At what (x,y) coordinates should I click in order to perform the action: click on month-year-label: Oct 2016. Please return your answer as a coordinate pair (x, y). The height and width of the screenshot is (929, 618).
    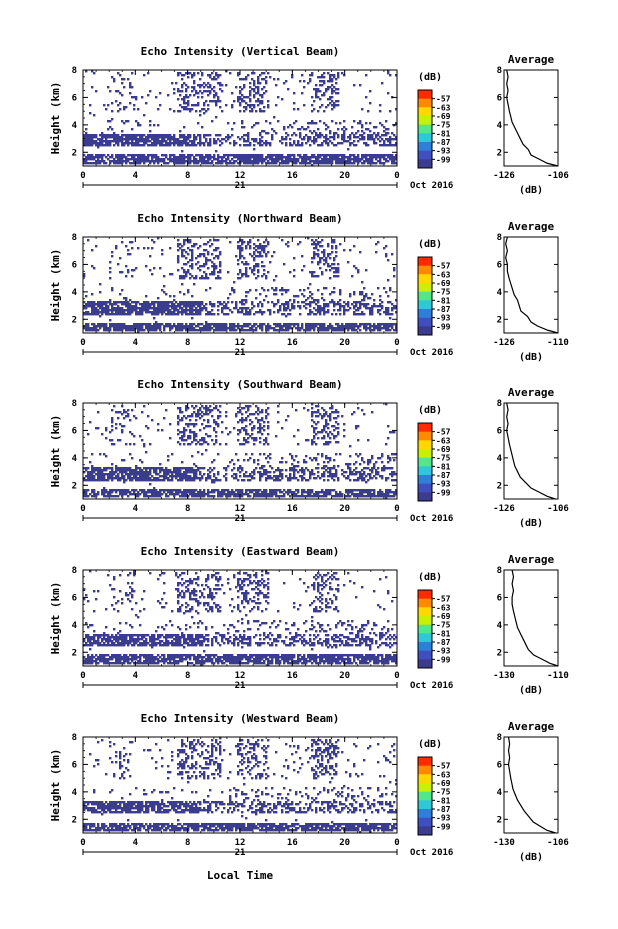
    Looking at the image, I should click on (431, 353).